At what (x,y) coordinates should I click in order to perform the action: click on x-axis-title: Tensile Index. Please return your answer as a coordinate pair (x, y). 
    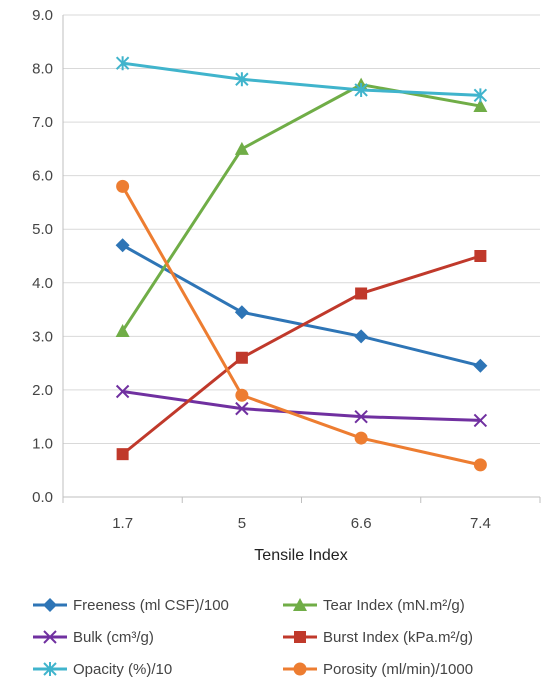
    Looking at the image, I should click on (300, 555).